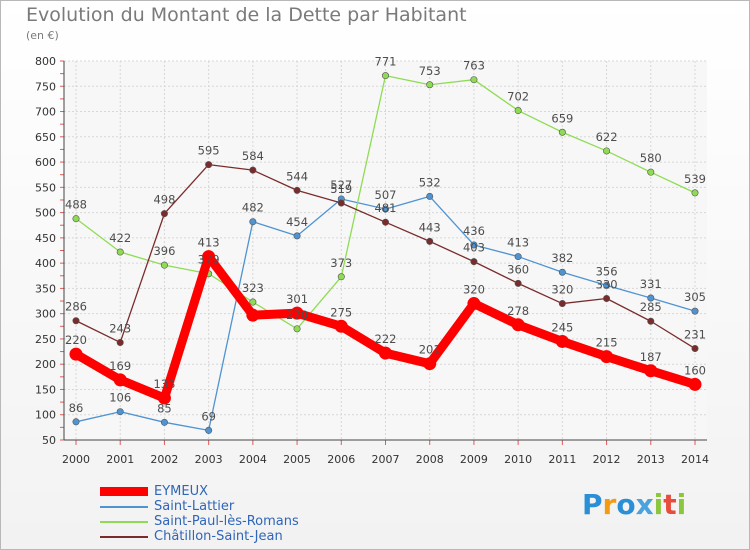  Describe the element at coordinates (386, 62) in the screenshot. I see `data-label: 771` at that location.